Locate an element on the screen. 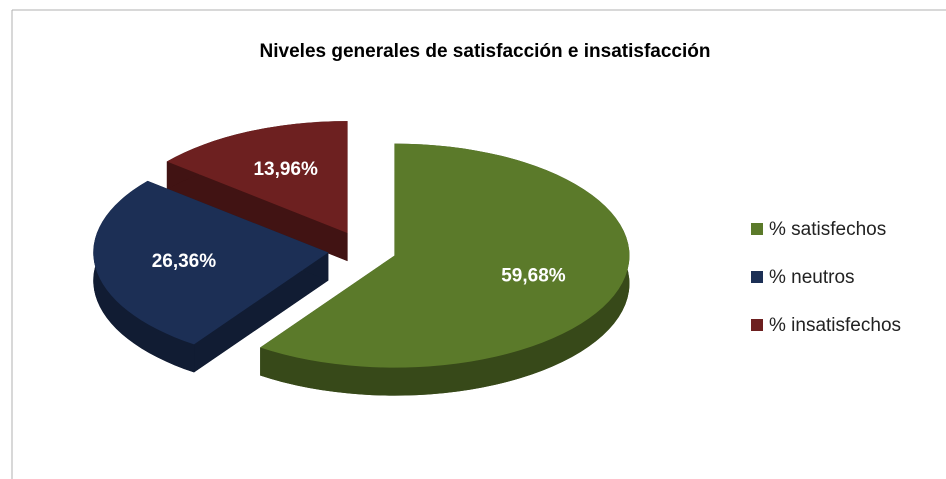 Image resolution: width=946 pixels, height=479 pixels. legend-label: % satisfechos is located at coordinates (827, 229).